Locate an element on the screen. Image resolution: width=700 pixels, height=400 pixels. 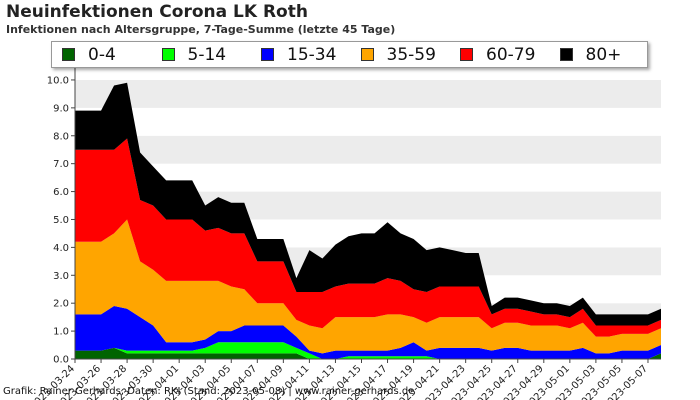
chart-title: Neuinfektionen Corona LK Roth is located at coordinates (157, 12).